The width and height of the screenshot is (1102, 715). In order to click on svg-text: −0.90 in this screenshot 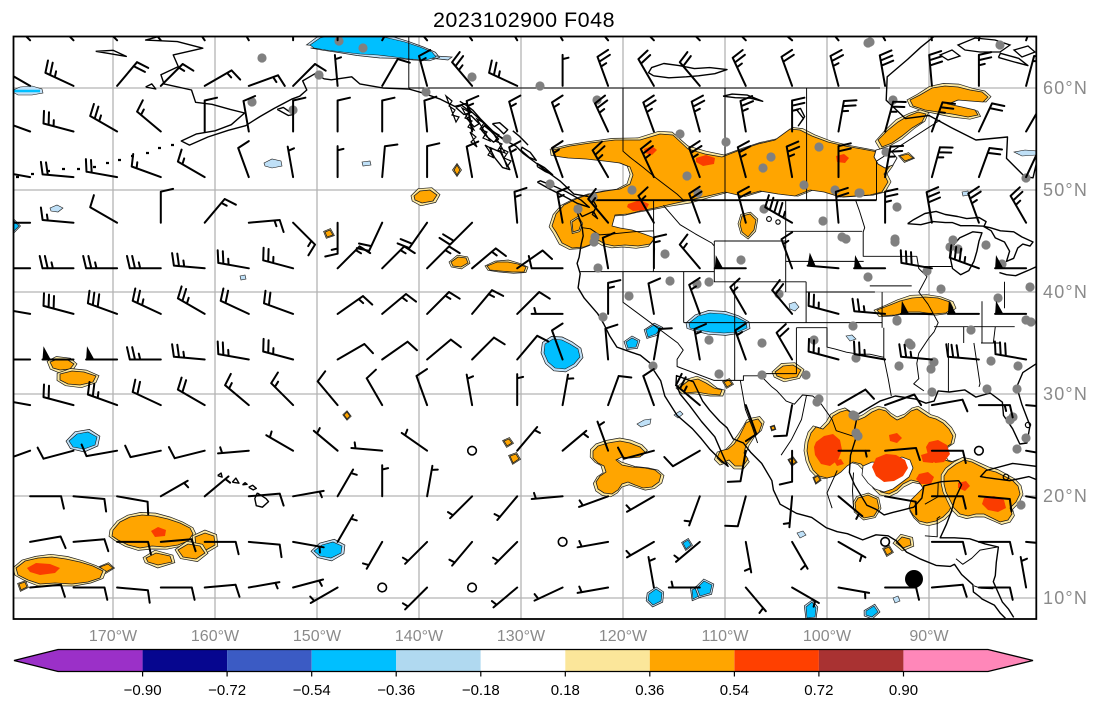, I will do `click(143, 690)`.